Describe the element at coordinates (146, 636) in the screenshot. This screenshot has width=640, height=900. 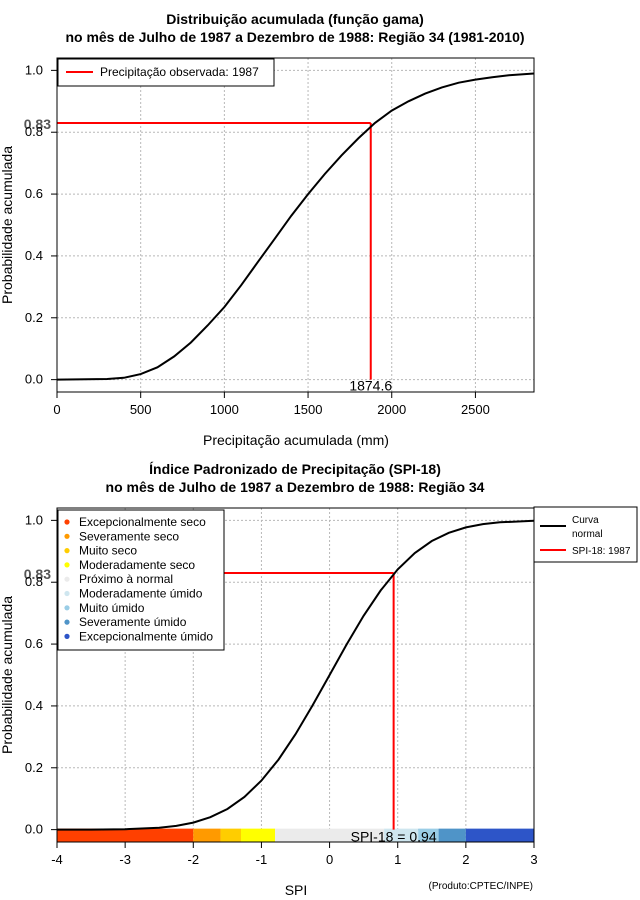
I see `legend-entry-label: Excepcionalmente úmido` at that location.